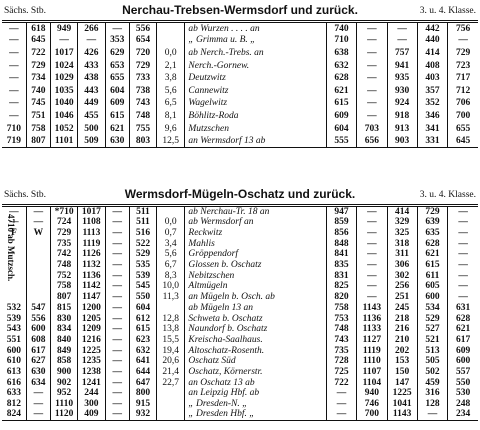  What do you see at coordinates (91, 393) in the screenshot?
I see `time: 244` at bounding box center [91, 393].